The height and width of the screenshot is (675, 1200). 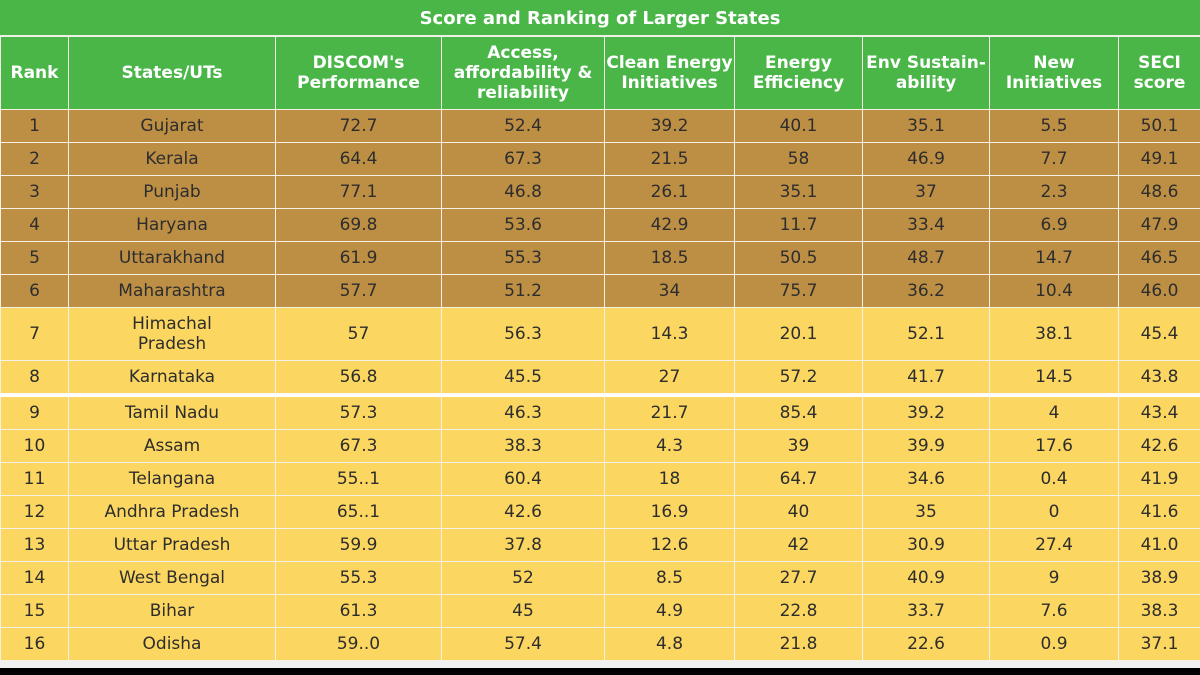 I want to click on clean-energy-cell: 18.5, so click(x=669, y=258).